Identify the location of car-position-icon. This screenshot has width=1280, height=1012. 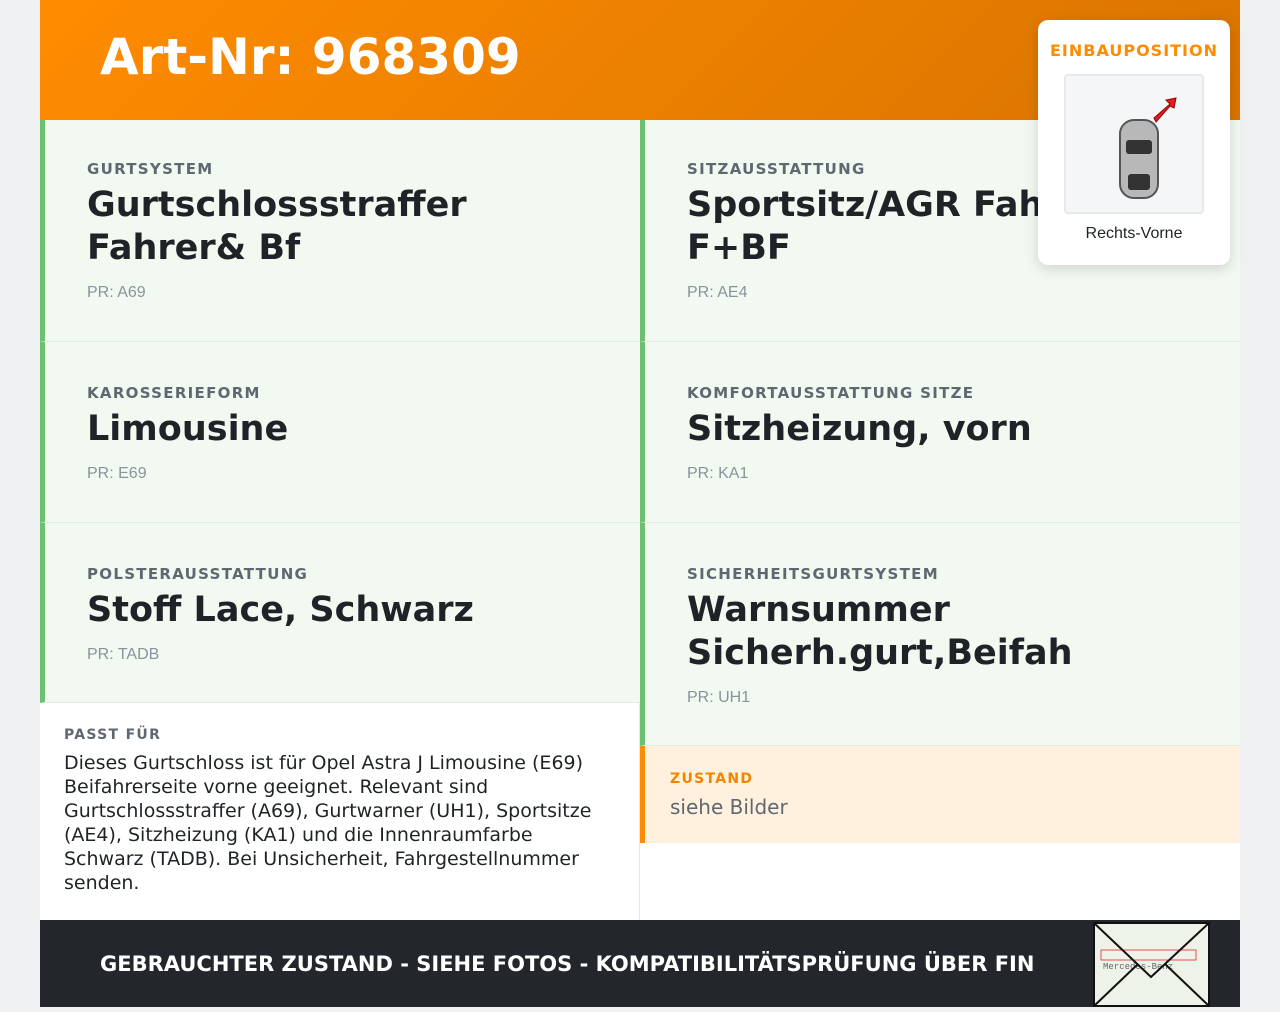
(1134, 144).